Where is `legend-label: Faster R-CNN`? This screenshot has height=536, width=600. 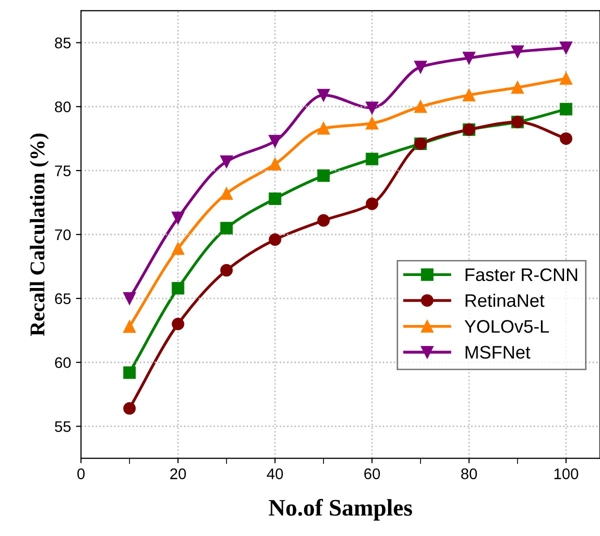
legend-label: Faster R-CNN is located at coordinates (522, 275).